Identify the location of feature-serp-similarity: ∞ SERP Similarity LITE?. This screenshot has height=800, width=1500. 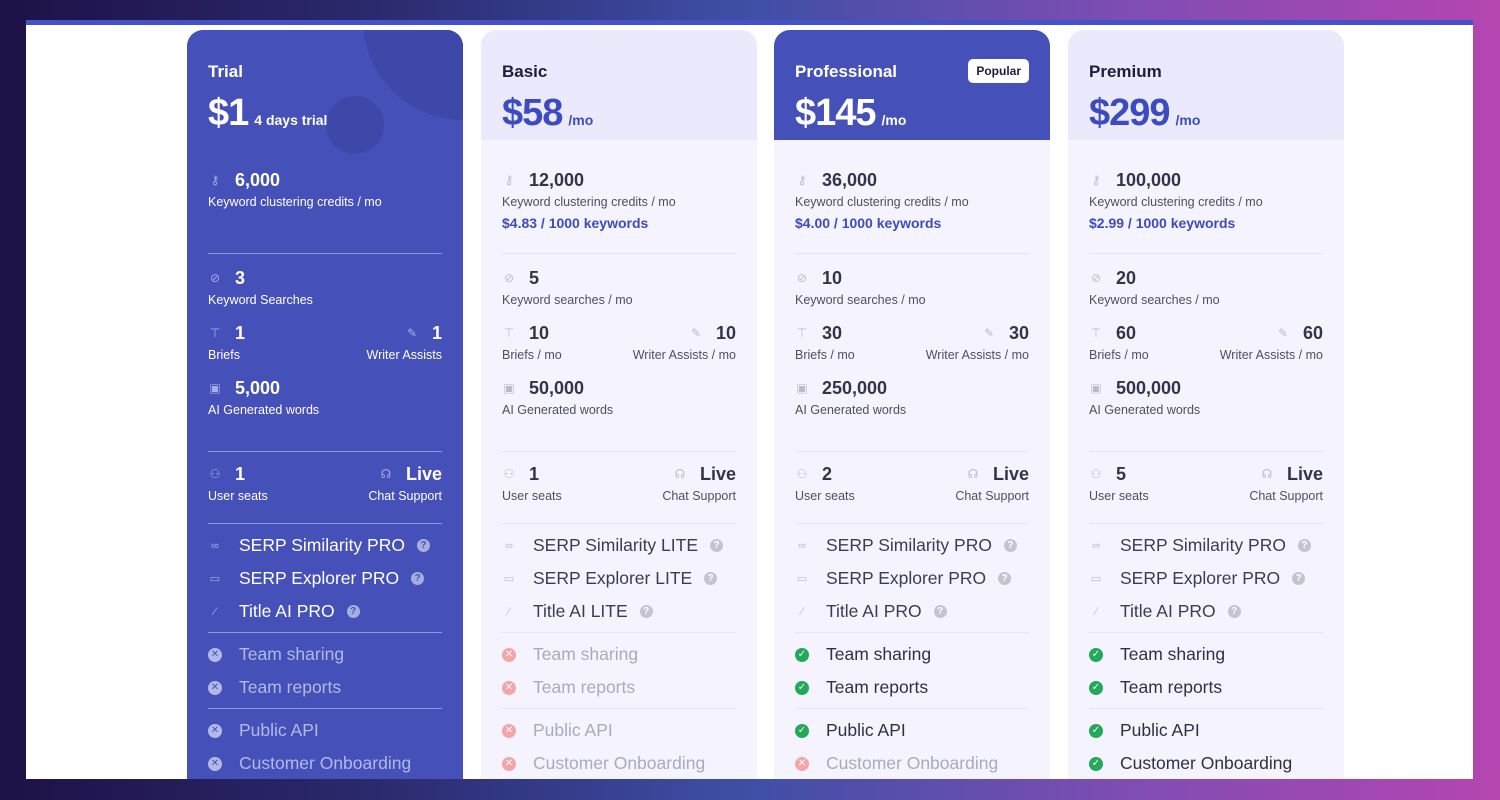
(619, 545).